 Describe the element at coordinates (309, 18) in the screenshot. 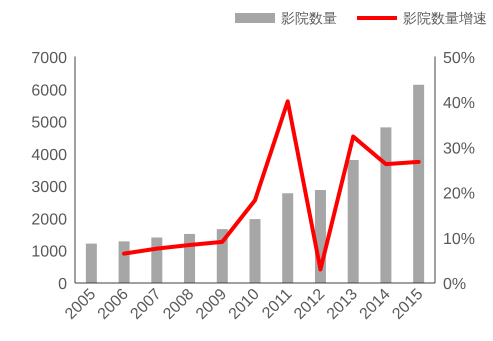

I see `legend-label: 影院数量` at that location.